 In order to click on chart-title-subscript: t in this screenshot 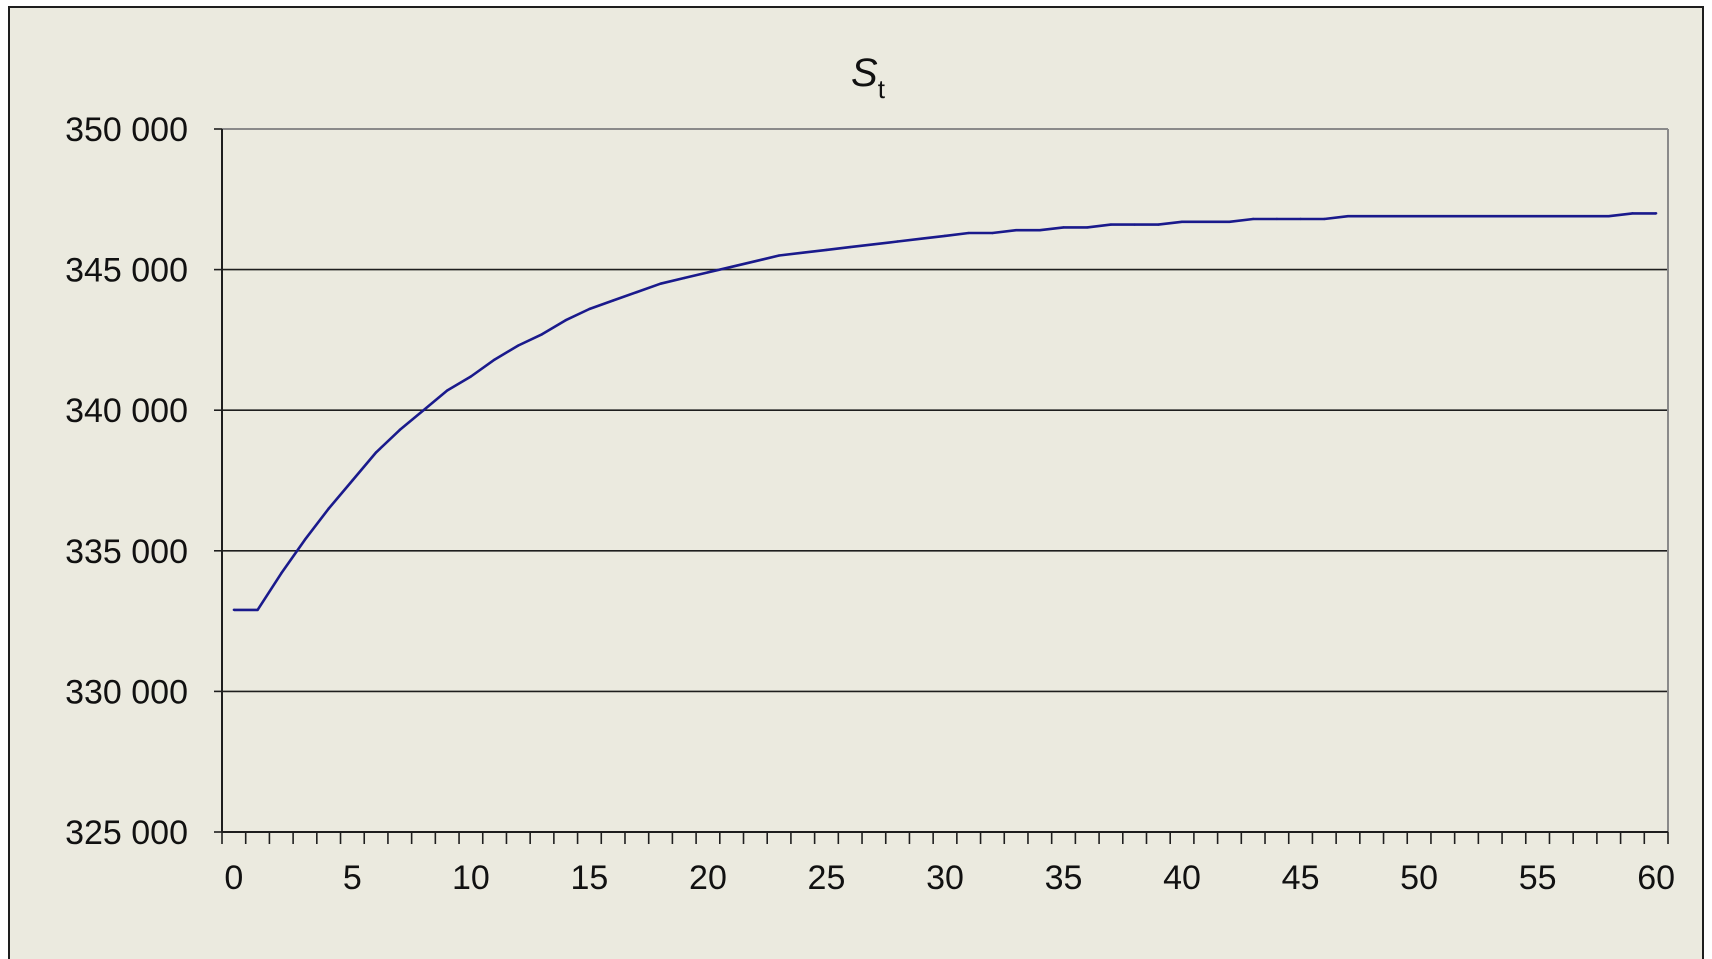, I will do `click(882, 89)`.